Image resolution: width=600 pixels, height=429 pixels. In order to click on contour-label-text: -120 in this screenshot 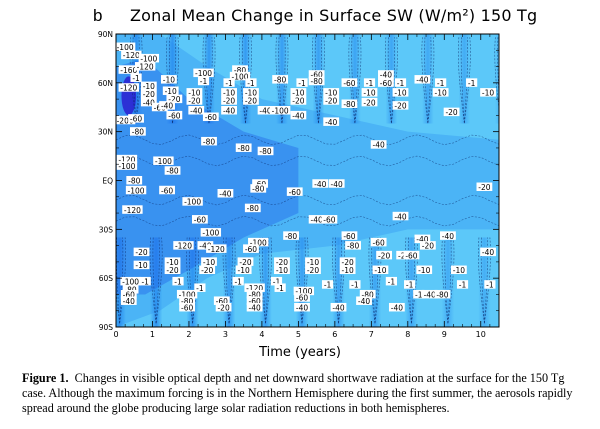, I will do `click(126, 159)`.